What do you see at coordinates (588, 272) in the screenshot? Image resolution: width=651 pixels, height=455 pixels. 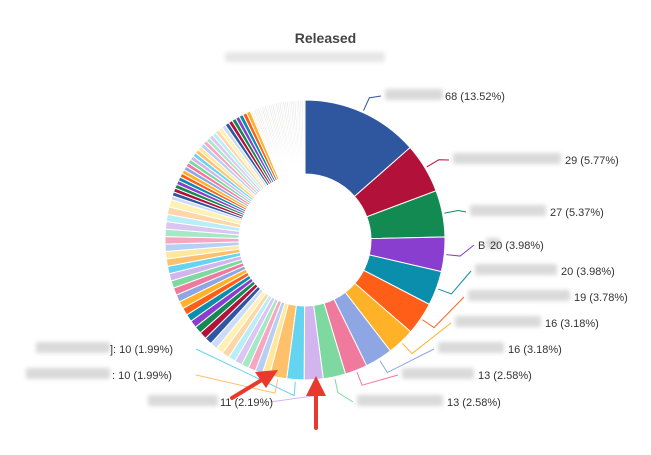 I see `data-label-5: 20 (3.98%)` at bounding box center [588, 272].